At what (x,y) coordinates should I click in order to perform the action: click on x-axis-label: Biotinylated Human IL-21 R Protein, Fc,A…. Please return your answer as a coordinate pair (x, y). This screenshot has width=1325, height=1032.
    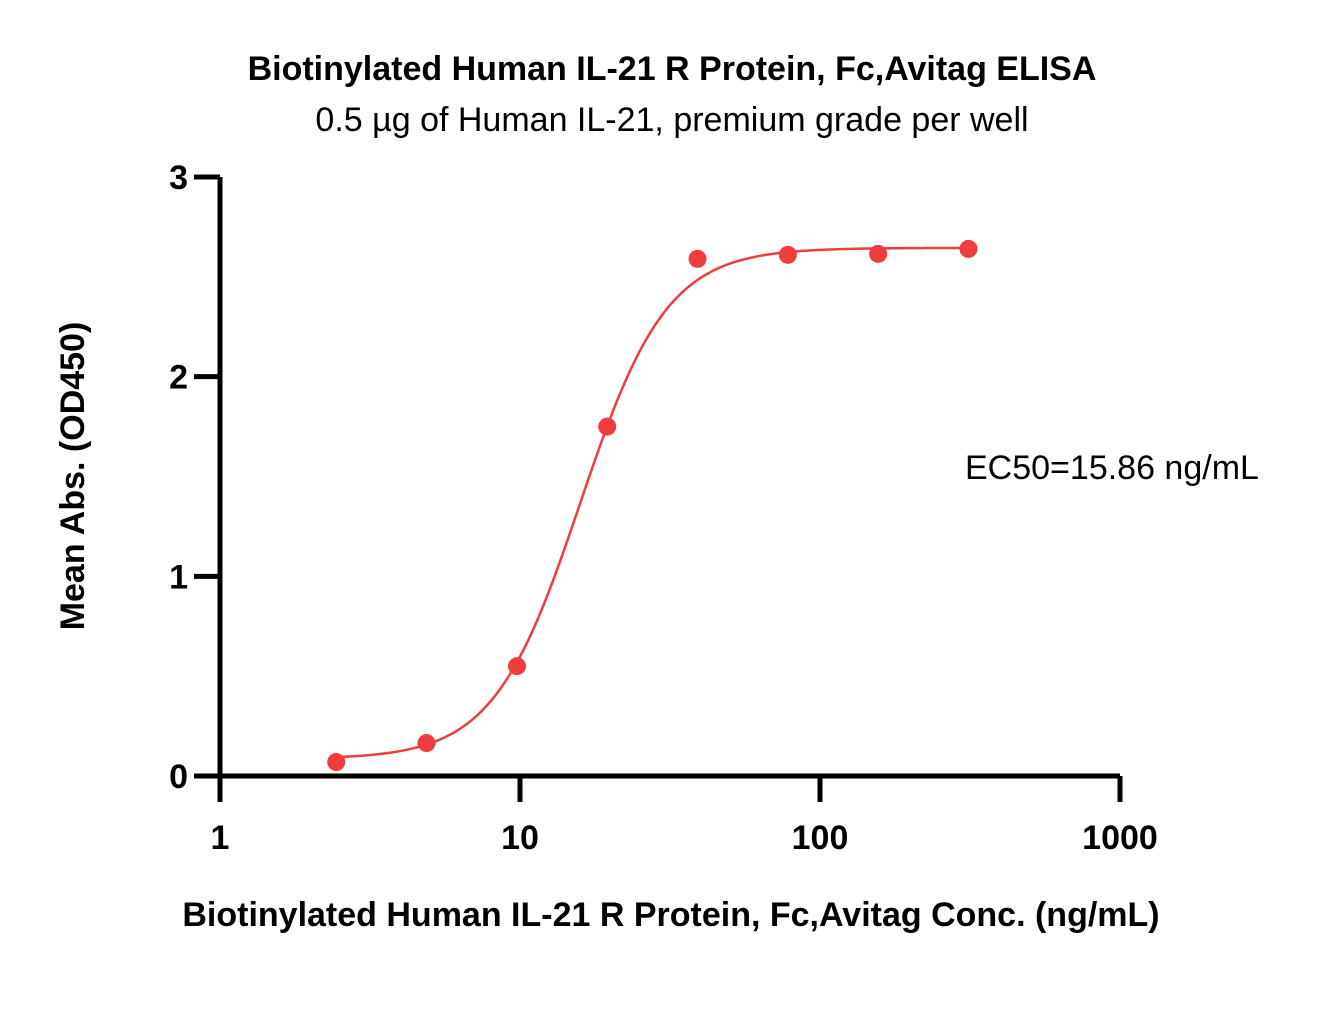
    Looking at the image, I should click on (670, 915).